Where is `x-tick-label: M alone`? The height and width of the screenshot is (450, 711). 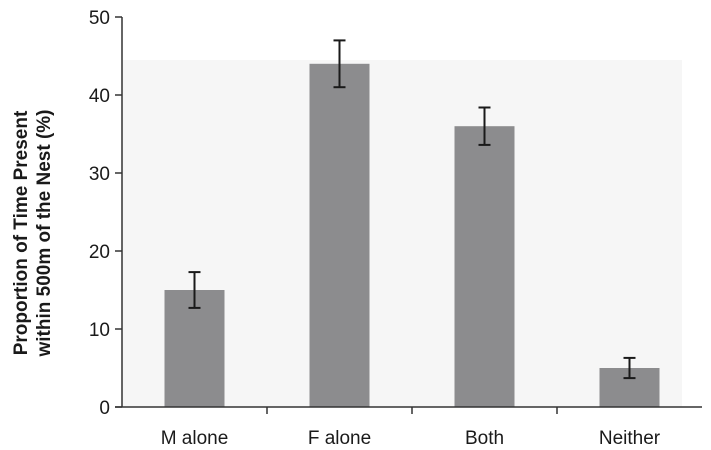 x-tick-label: M alone is located at coordinates (195, 438).